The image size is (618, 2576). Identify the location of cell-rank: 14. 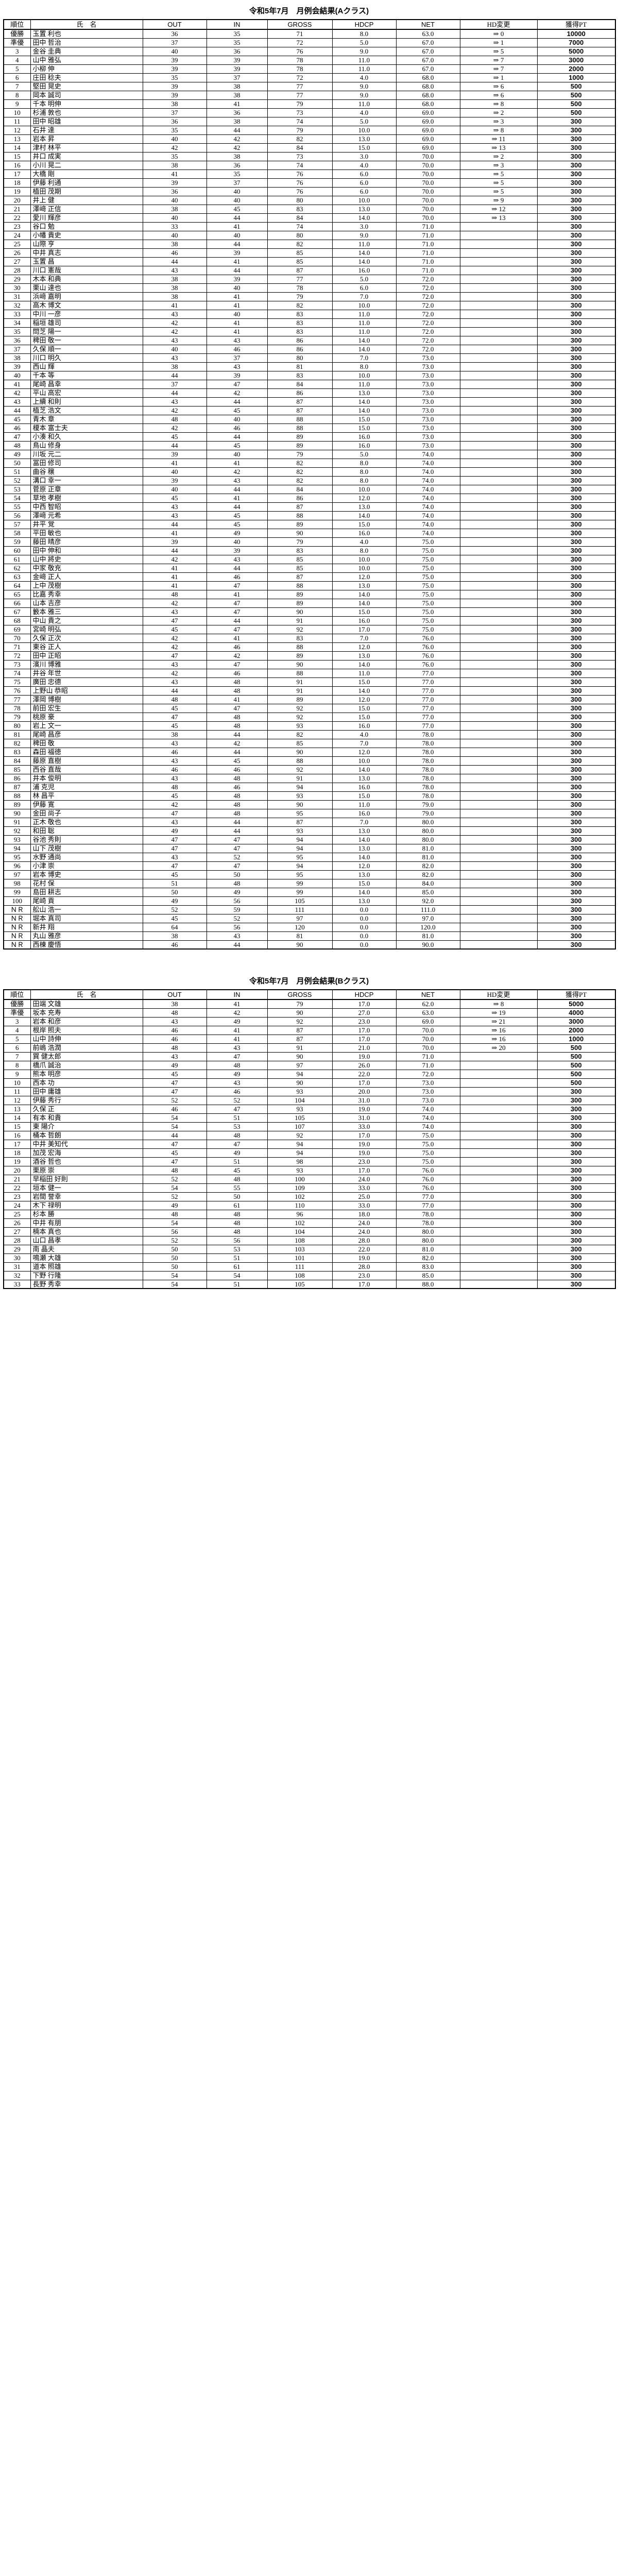
(17, 148).